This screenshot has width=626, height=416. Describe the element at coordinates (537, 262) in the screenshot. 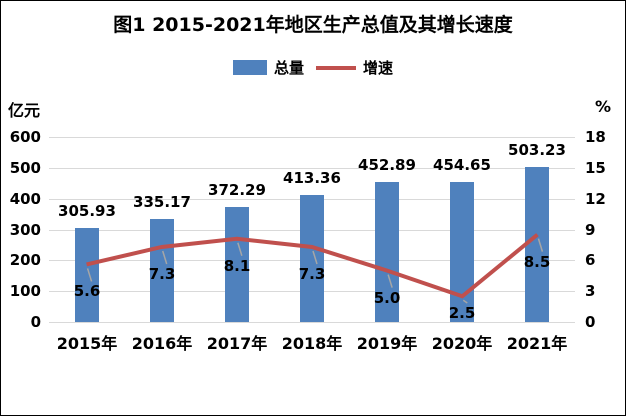

I see `line-value-label: 8.5` at that location.